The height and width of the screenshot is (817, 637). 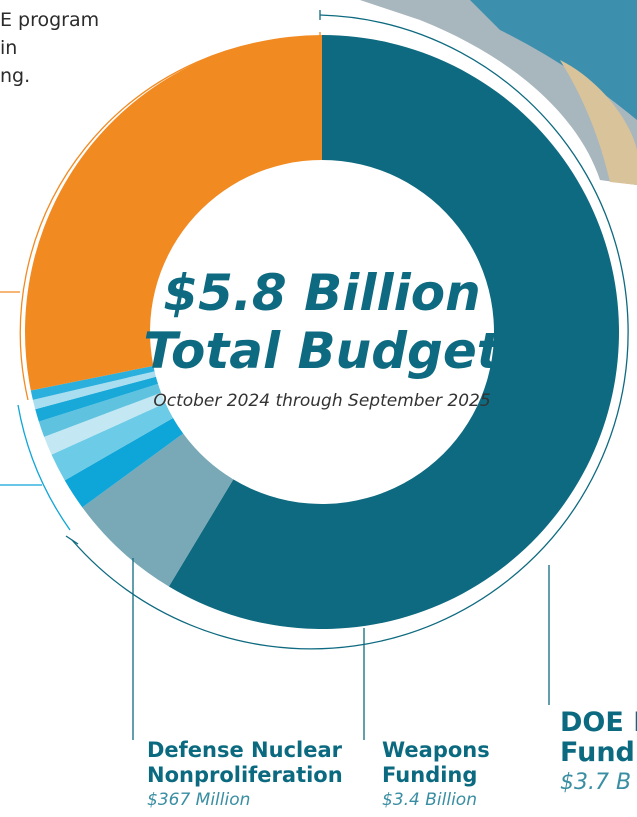 I want to click on intro-line: E program, so click(x=50, y=20).